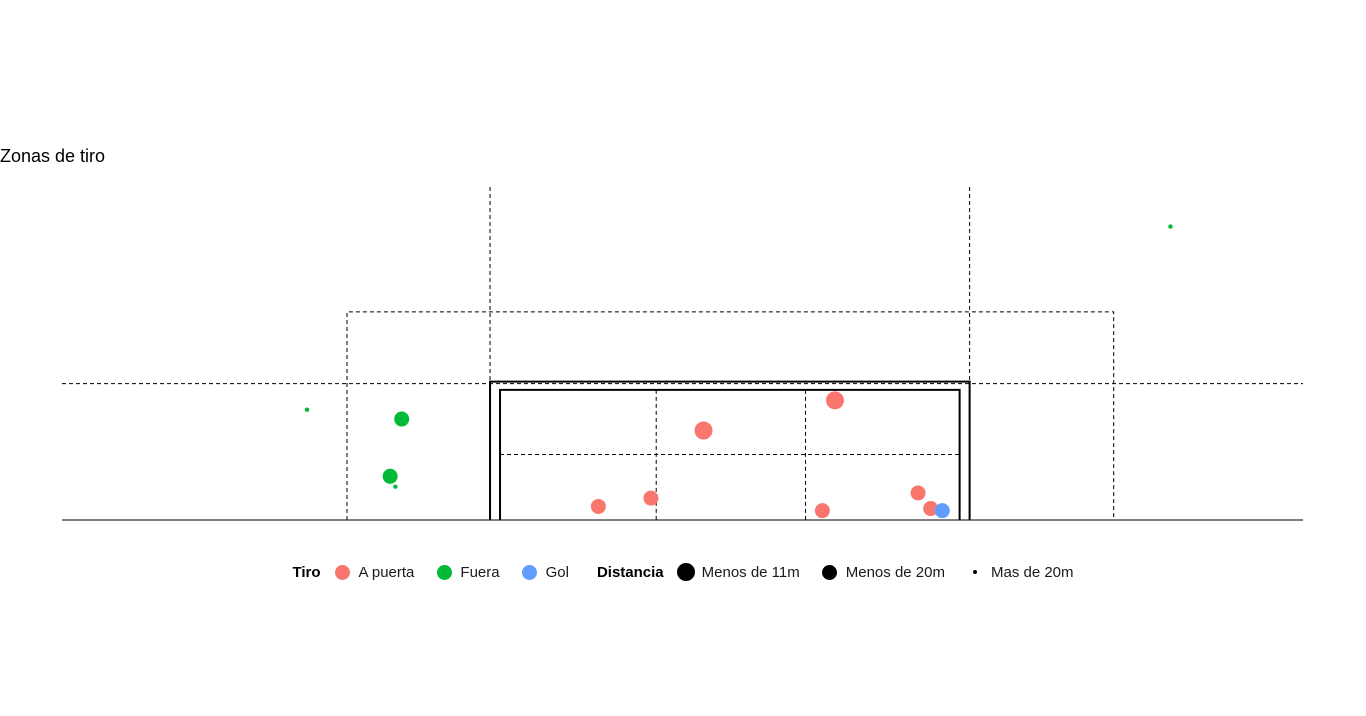 The height and width of the screenshot is (716, 1366). I want to click on goal-outer-frame, so click(730, 450).